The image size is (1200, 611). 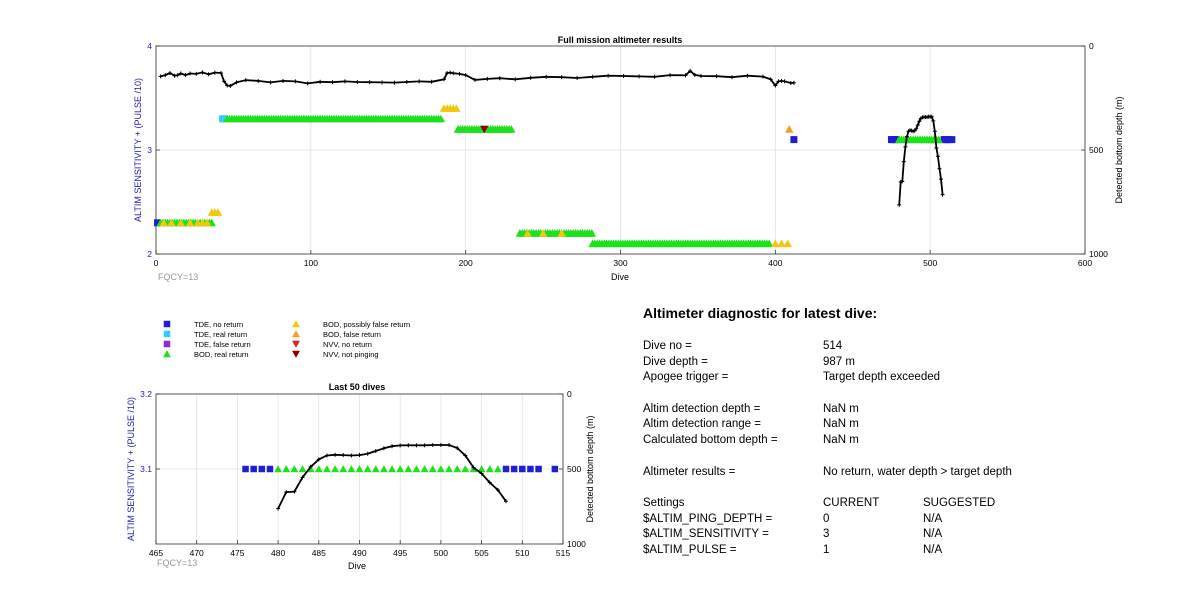 I want to click on y-right-tick-label: 500, so click(x=1096, y=150).